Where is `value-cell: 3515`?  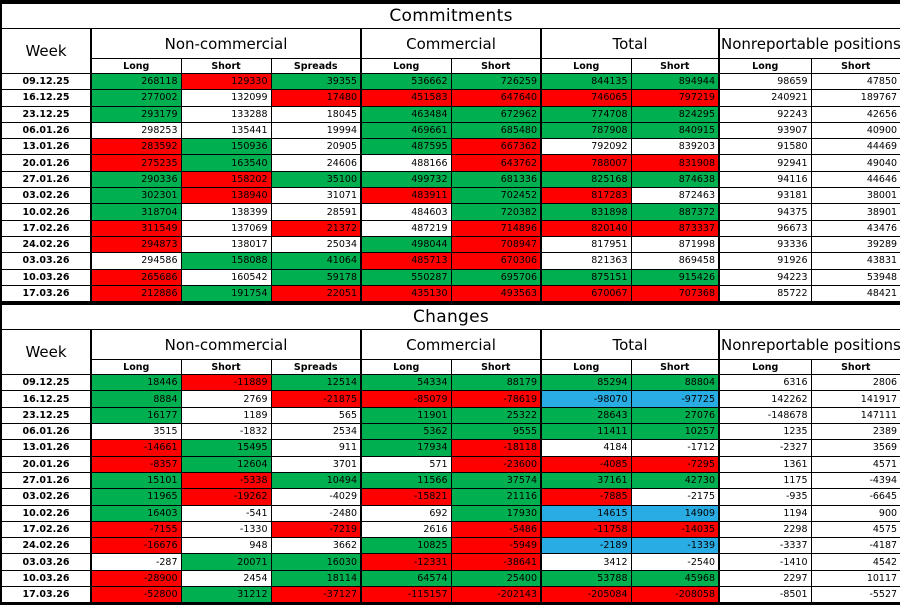
value-cell: 3515 is located at coordinates (136, 432).